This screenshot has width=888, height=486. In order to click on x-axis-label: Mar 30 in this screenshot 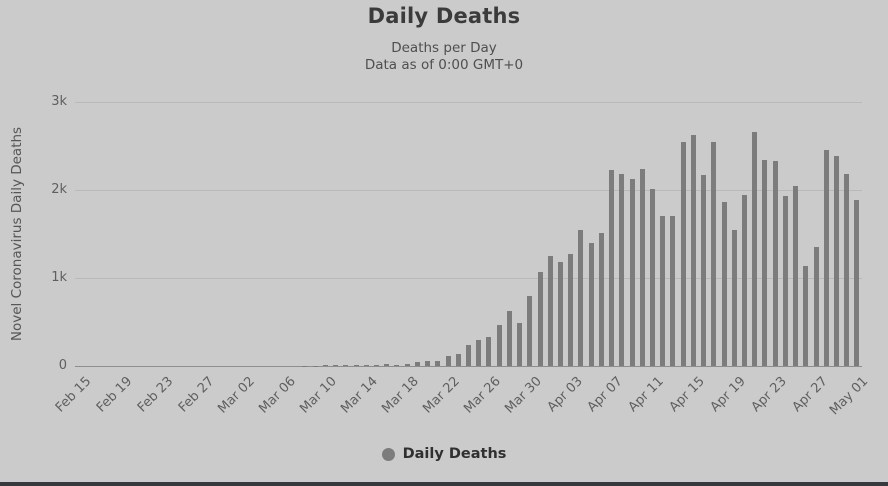, I will do `click(523, 395)`.